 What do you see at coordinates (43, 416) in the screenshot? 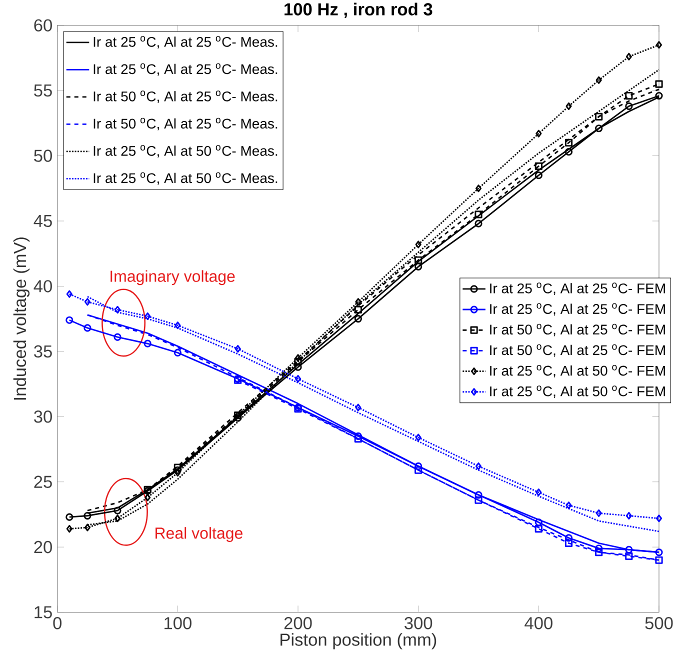
I see `y-tick-label: 30` at bounding box center [43, 416].